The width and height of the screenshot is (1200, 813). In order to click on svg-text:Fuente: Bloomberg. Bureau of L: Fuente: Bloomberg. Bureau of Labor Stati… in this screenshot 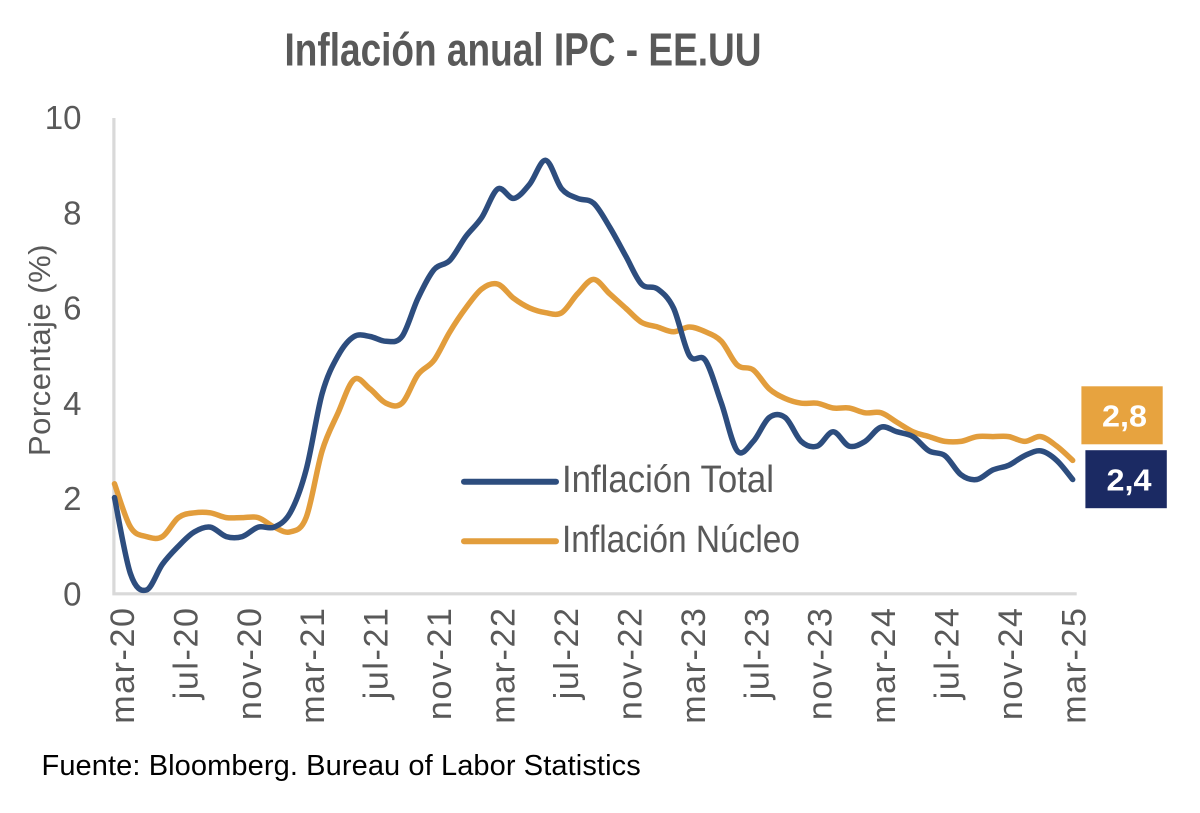, I will do `click(341, 766)`.